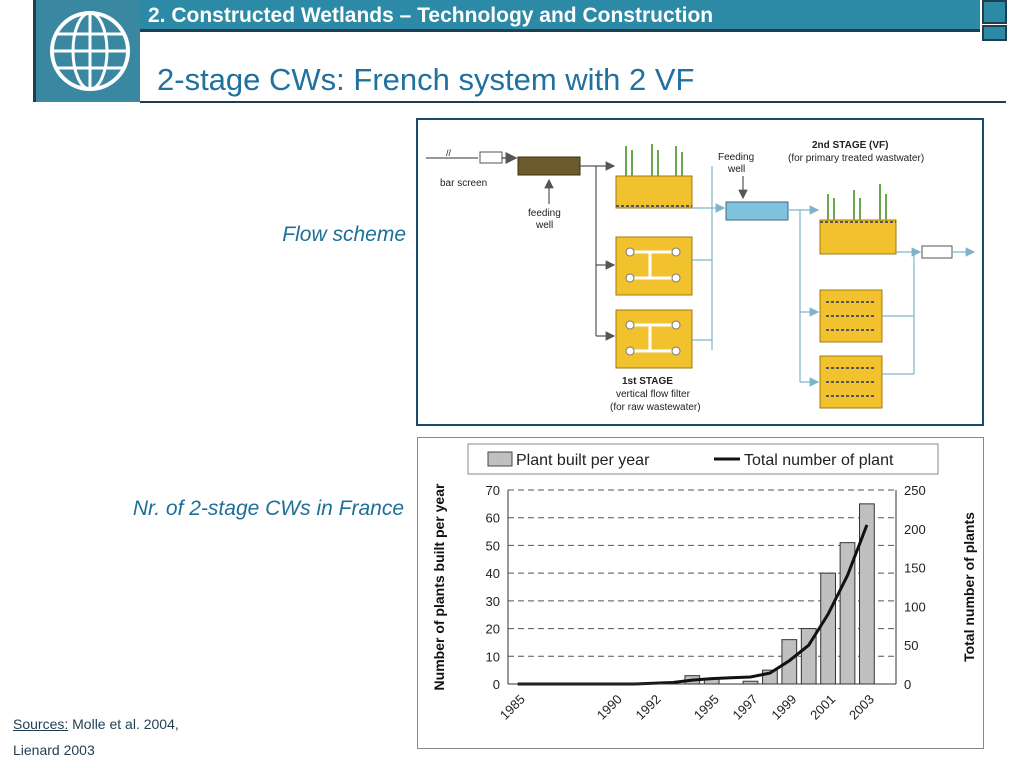  Describe the element at coordinates (491, 157) in the screenshot. I see `bar-screen` at that location.